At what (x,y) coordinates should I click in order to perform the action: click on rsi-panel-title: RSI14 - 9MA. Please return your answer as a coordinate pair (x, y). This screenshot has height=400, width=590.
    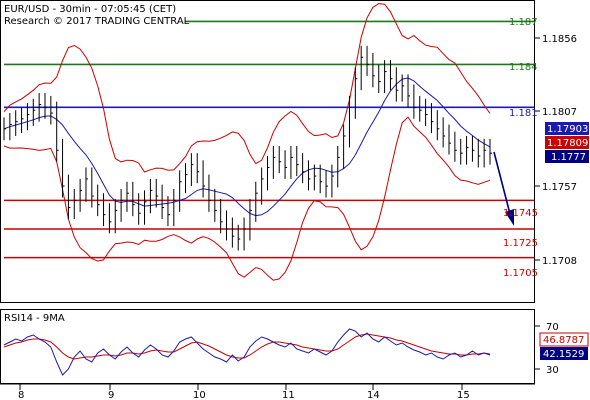
    Looking at the image, I should click on (34, 318).